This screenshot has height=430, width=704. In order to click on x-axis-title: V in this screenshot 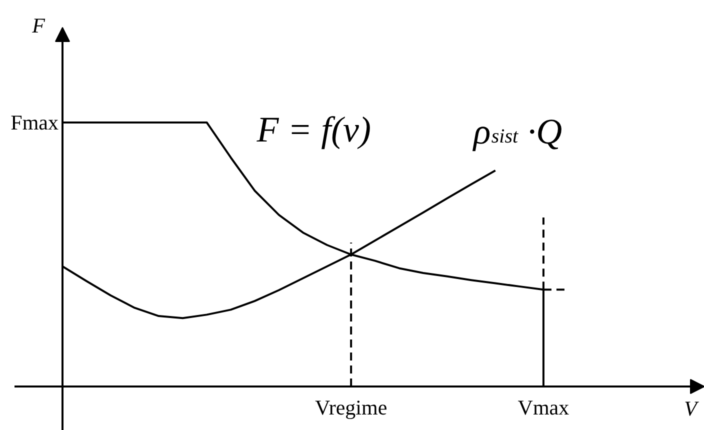, I will do `click(692, 408)`.